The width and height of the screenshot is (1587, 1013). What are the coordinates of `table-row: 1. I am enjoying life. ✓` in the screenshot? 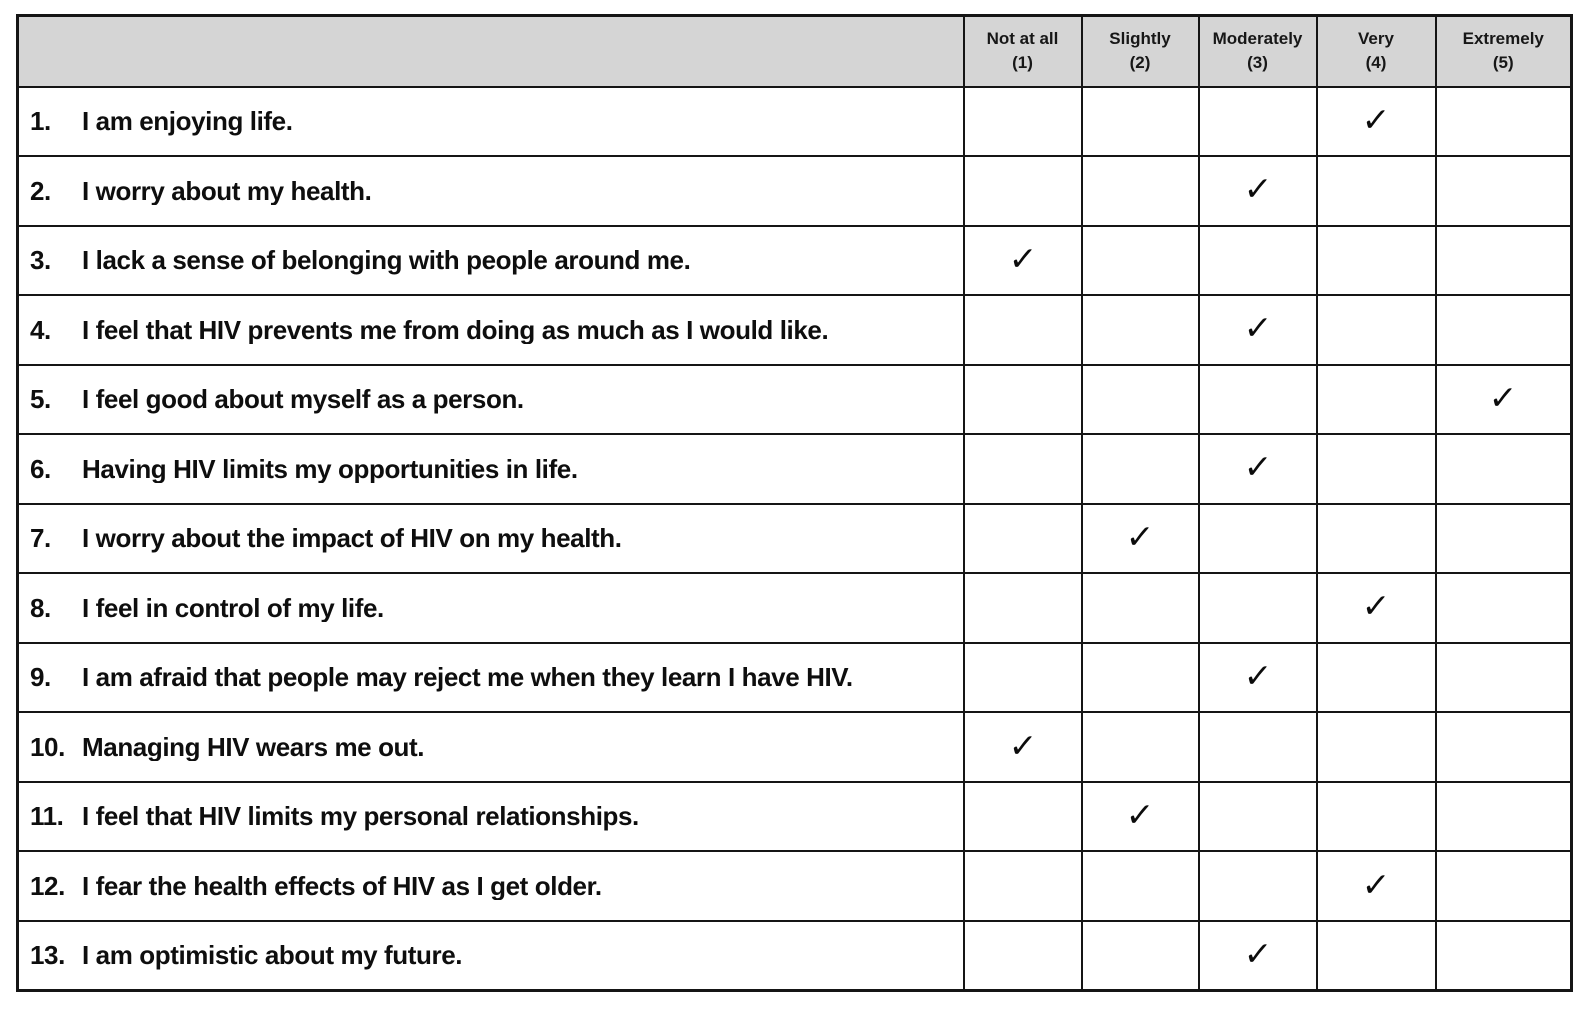 It's located at (794, 121).